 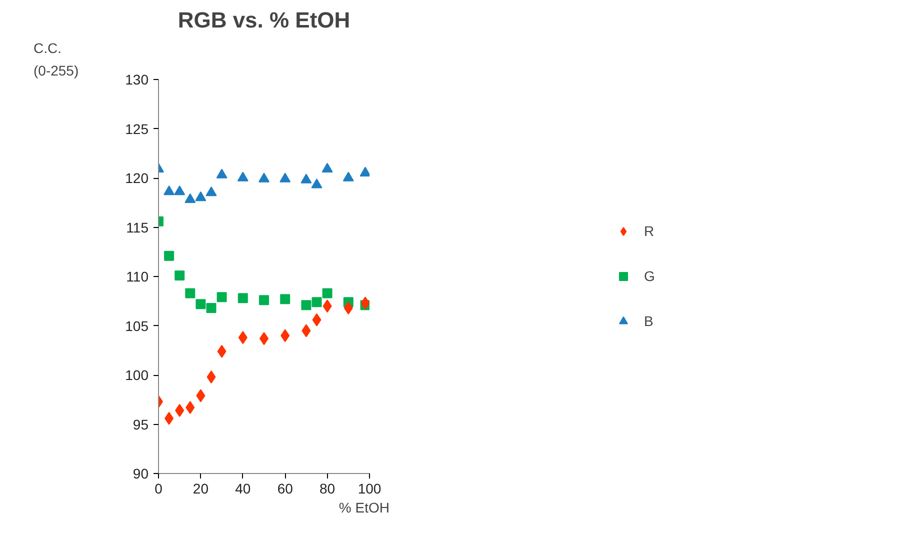 What do you see at coordinates (650, 276) in the screenshot?
I see `legend-label: G` at bounding box center [650, 276].